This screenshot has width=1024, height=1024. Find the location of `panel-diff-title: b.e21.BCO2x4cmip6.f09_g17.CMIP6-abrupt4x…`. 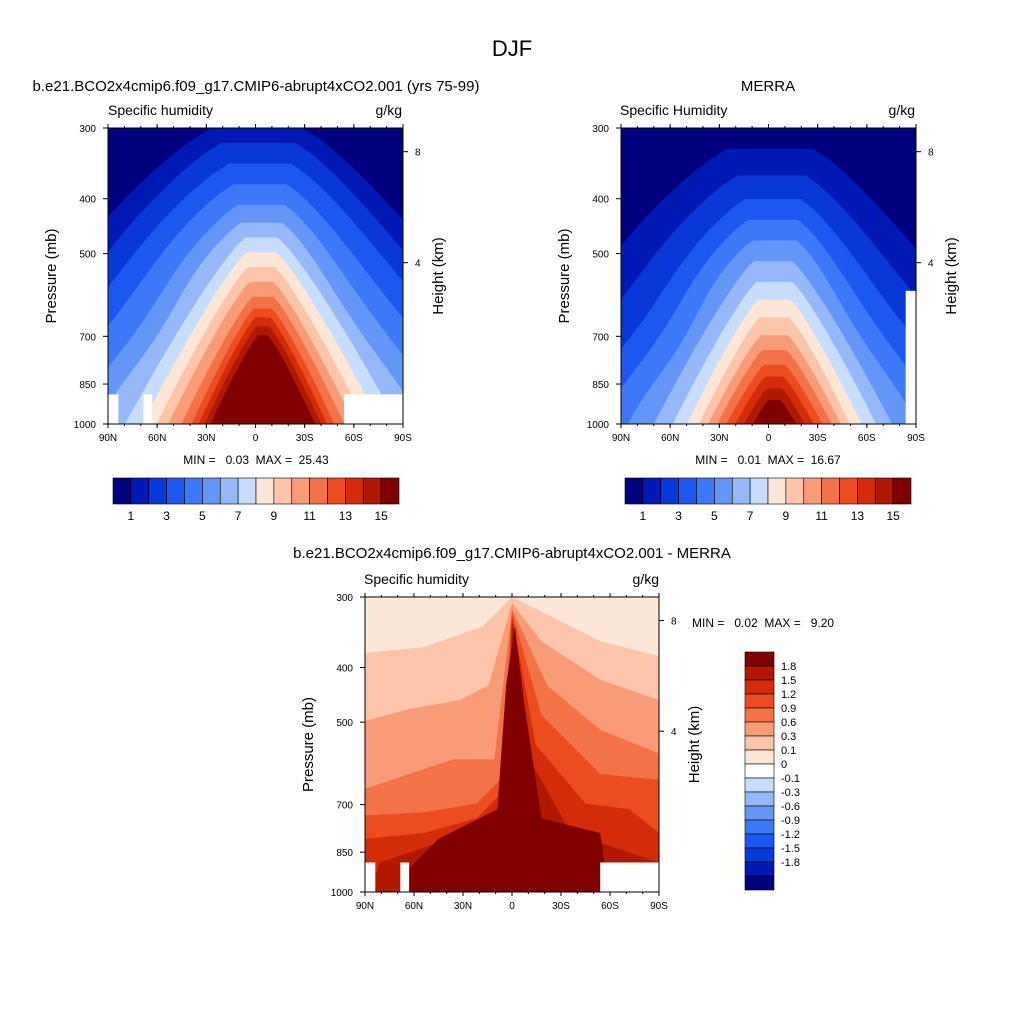

panel-diff-title: b.e21.BCO2x4cmip6.f09_g17.CMIP6-abrupt4x… is located at coordinates (512, 553).